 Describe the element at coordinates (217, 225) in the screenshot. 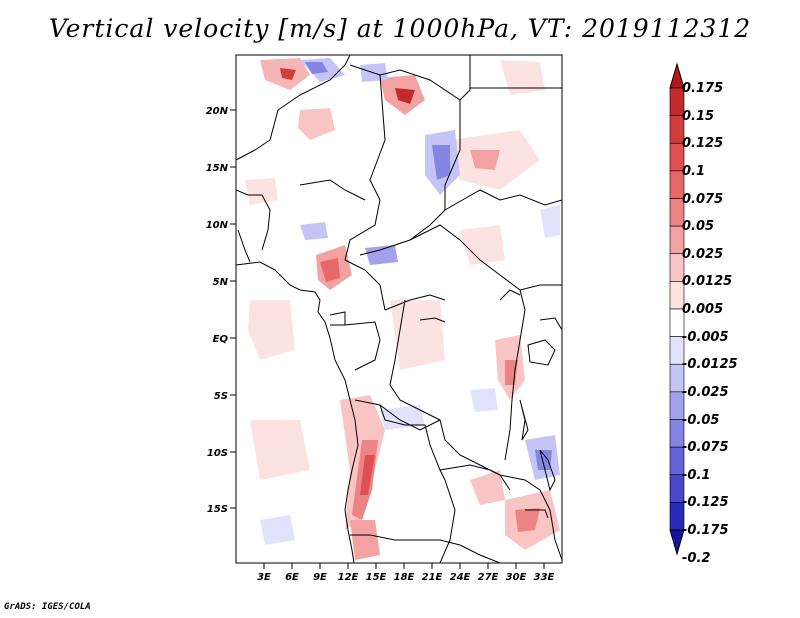

I see `lat-label-10n: 10N` at that location.